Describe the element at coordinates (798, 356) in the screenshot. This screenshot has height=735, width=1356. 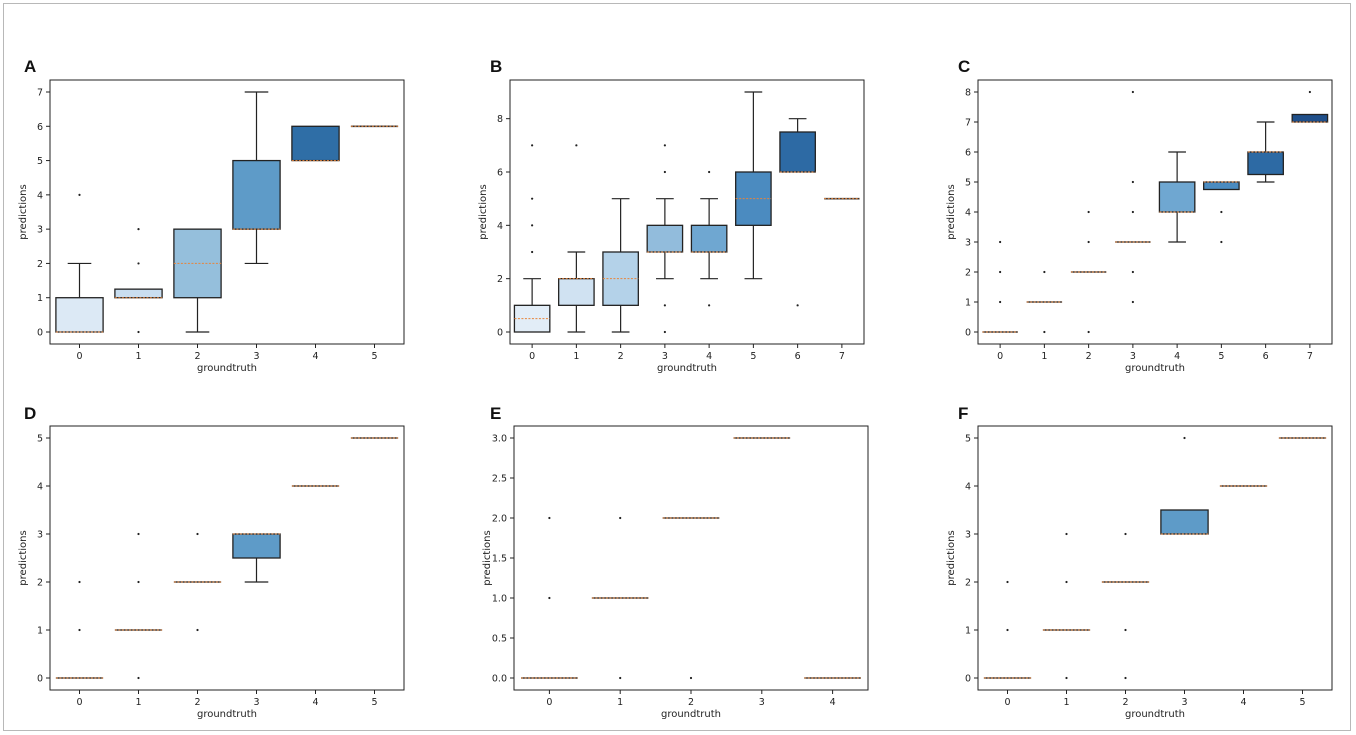
I see `x-tick-label: 6` at that location.